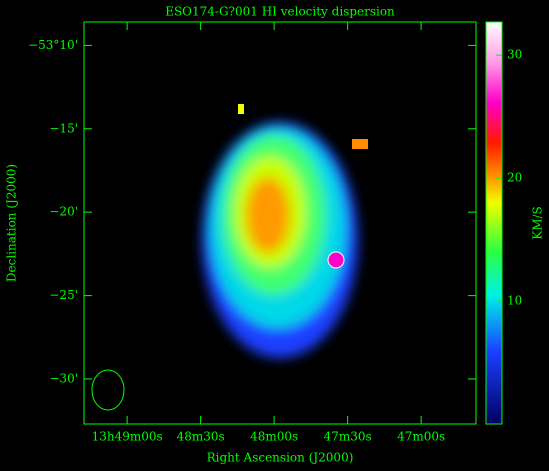 Image resolution: width=549 pixels, height=471 pixels. I want to click on colorbar-tick-label: 30, so click(514, 55).